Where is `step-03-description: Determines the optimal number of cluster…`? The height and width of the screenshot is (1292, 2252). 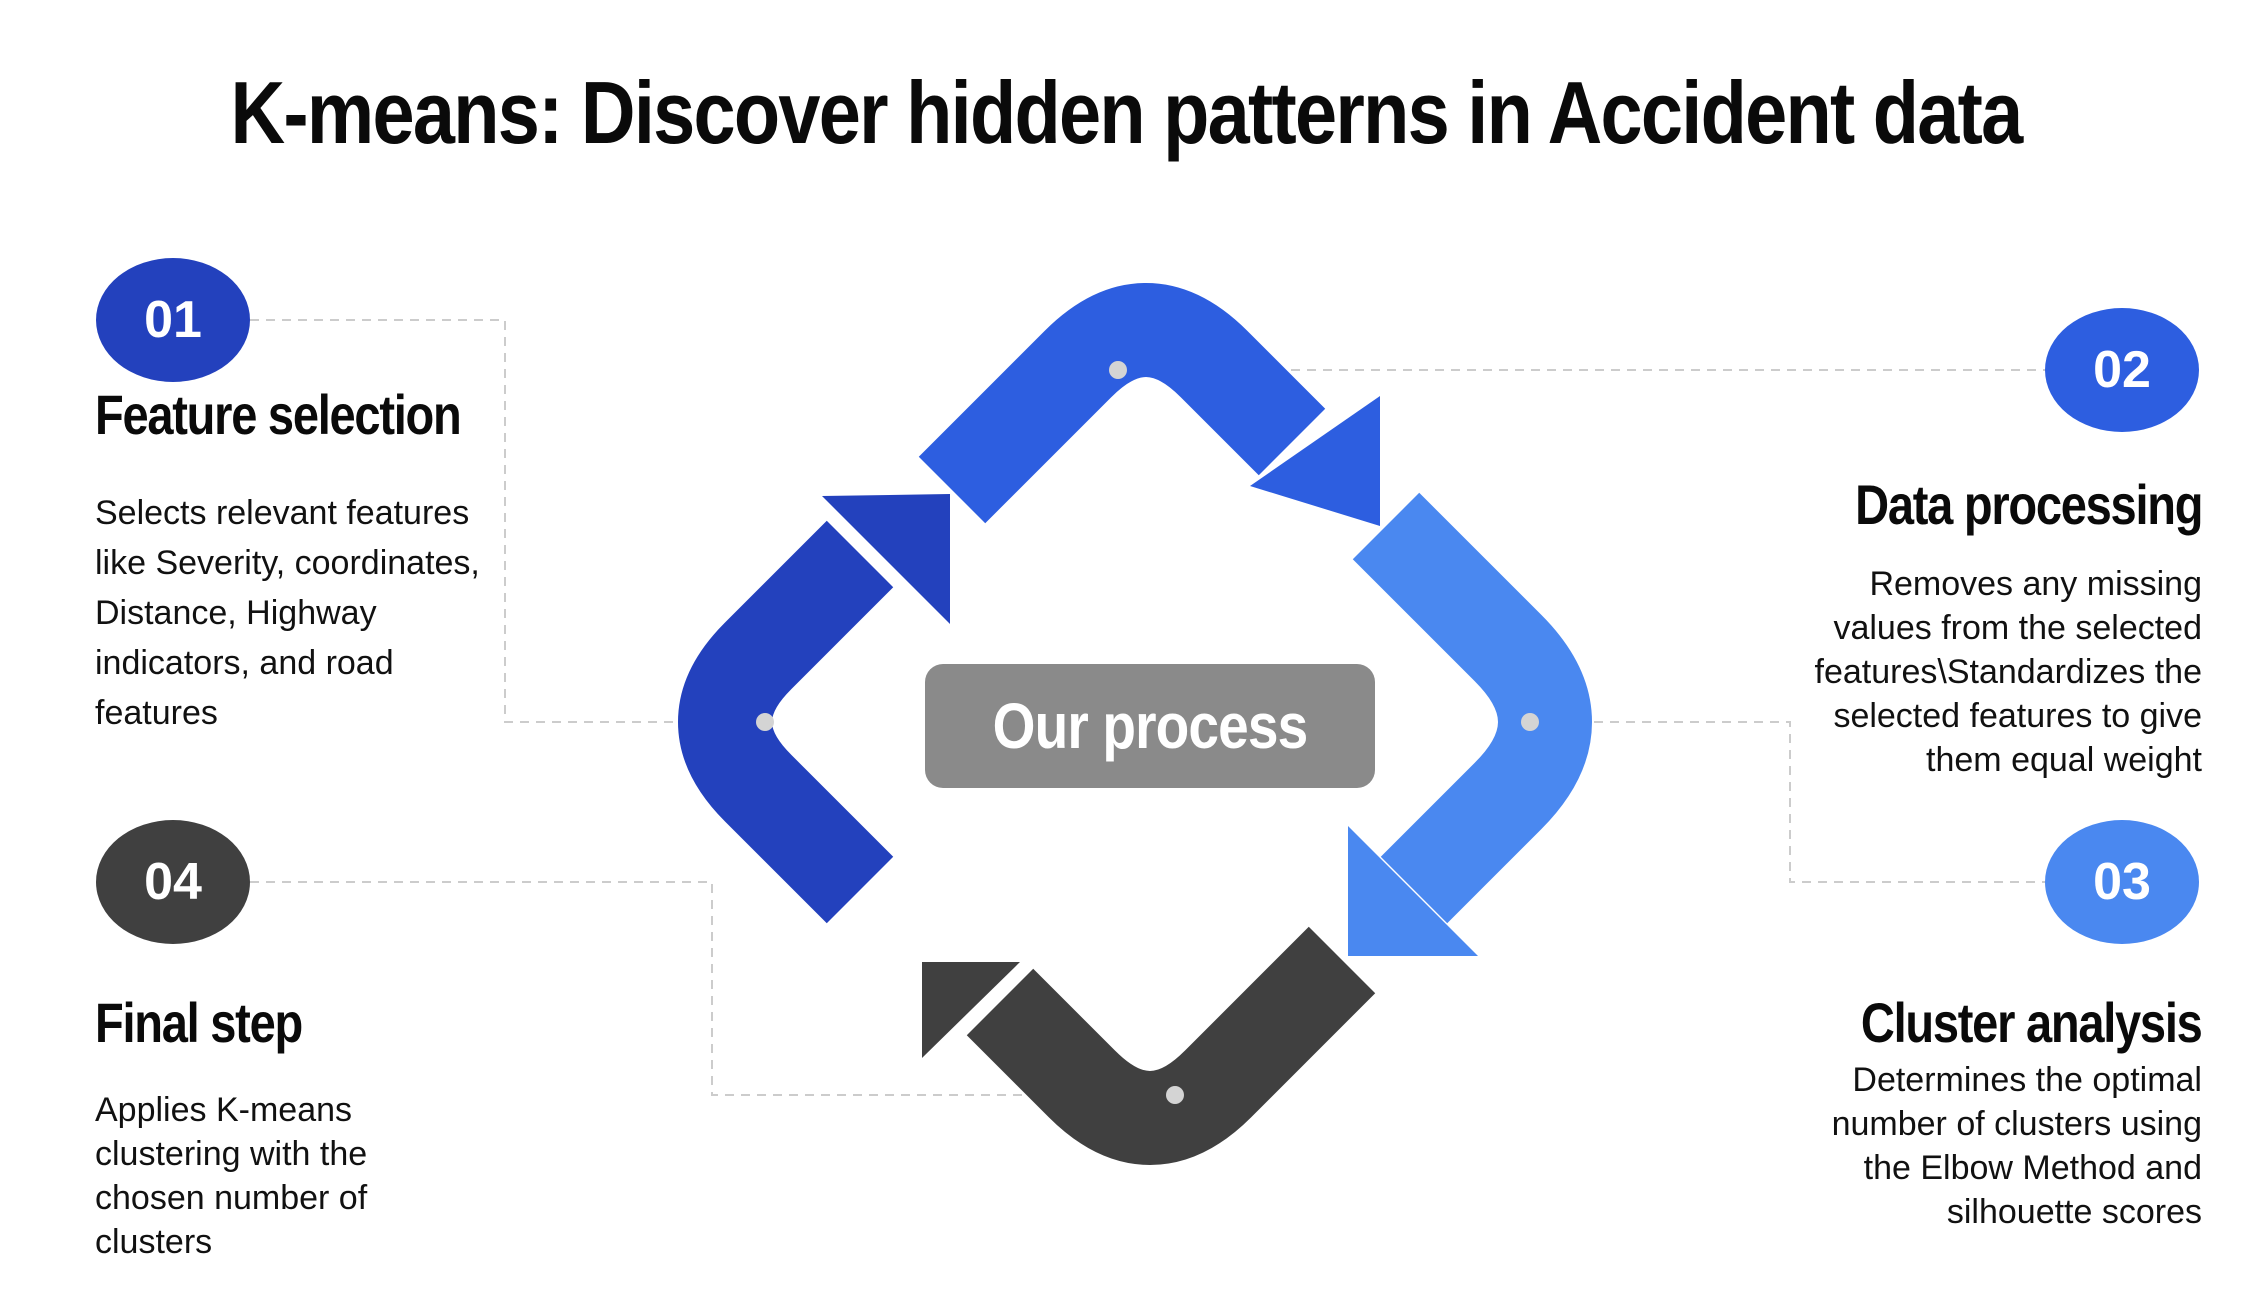
step-03-description: Determines the optimal number of cluster… is located at coordinates (2016, 1146).